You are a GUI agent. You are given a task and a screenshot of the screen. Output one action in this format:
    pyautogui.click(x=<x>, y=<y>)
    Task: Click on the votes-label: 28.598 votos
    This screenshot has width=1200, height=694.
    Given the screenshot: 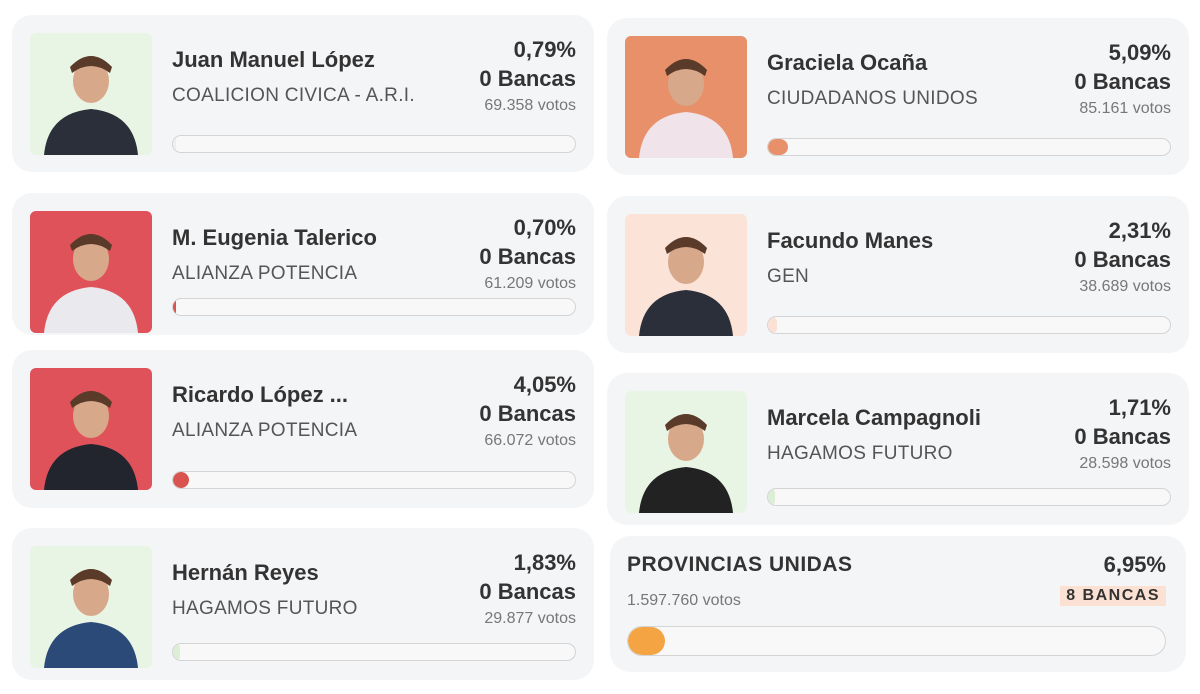 What is the action you would take?
    pyautogui.click(x=1125, y=463)
    